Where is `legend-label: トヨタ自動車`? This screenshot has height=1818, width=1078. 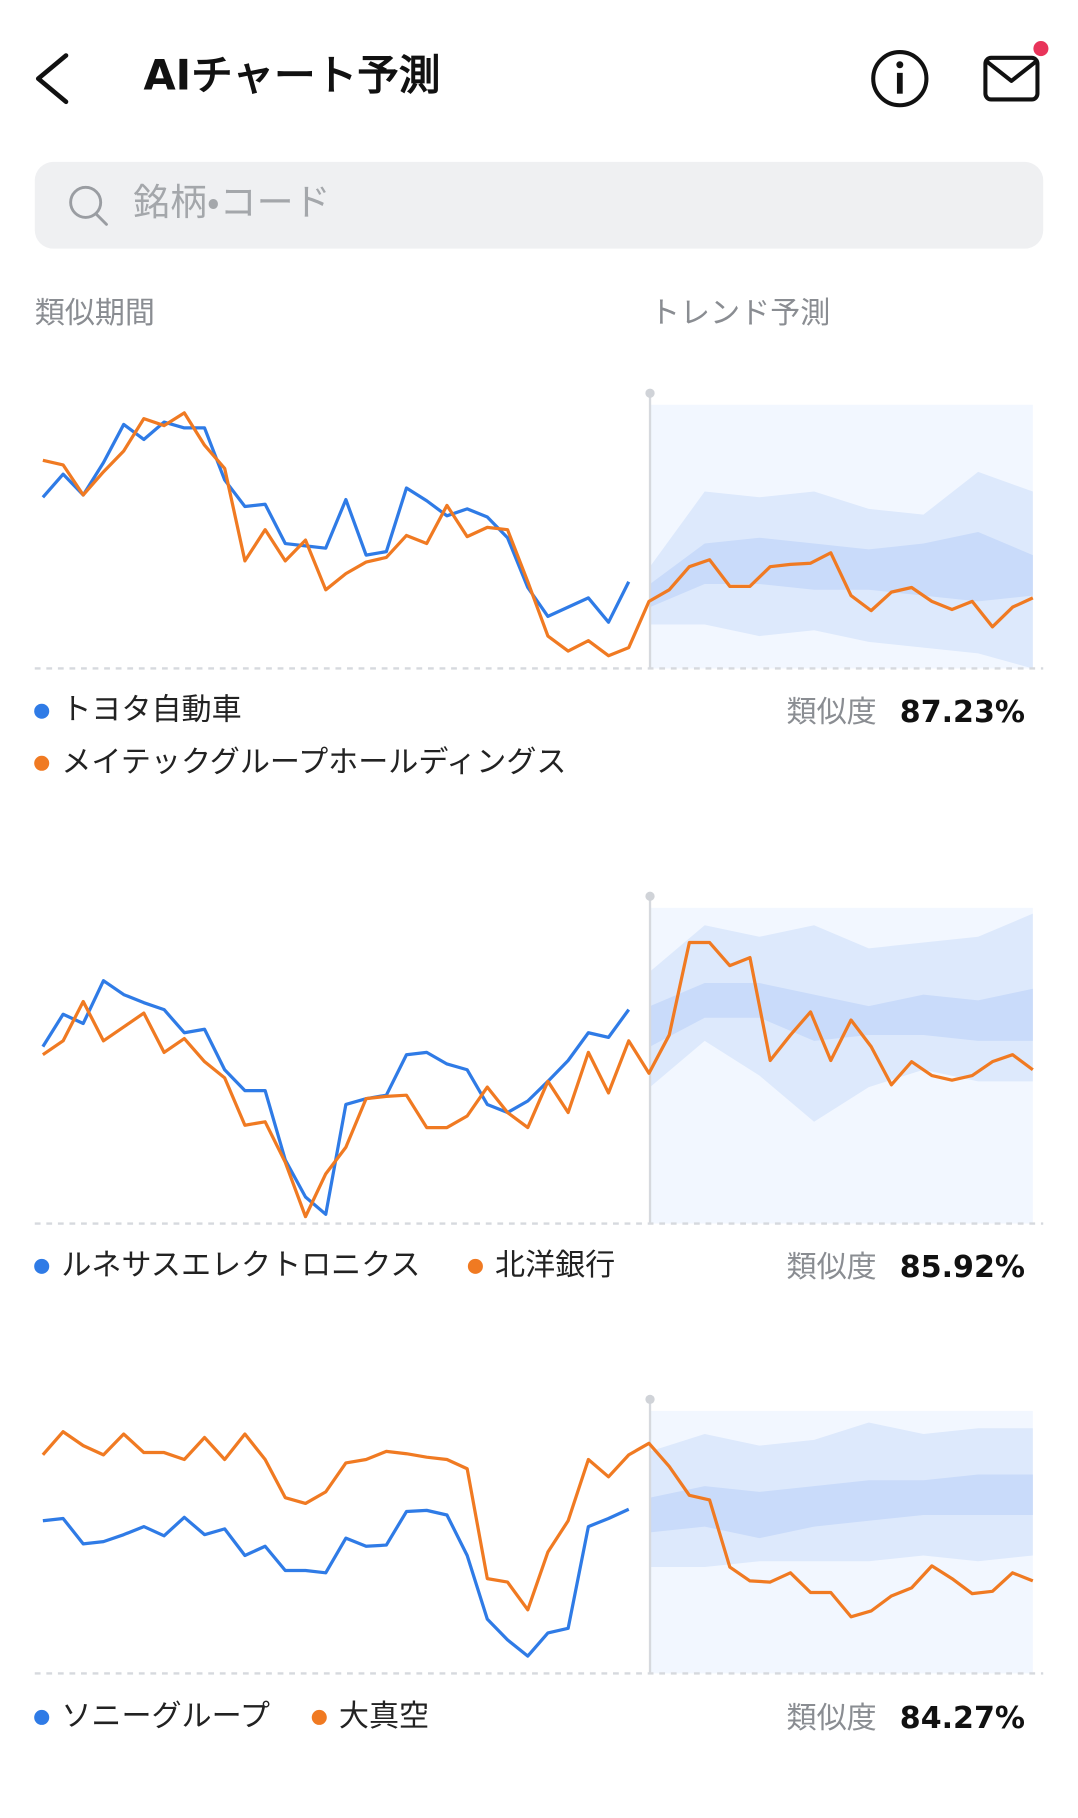 legend-label: トヨタ自動車 is located at coordinates (151, 710).